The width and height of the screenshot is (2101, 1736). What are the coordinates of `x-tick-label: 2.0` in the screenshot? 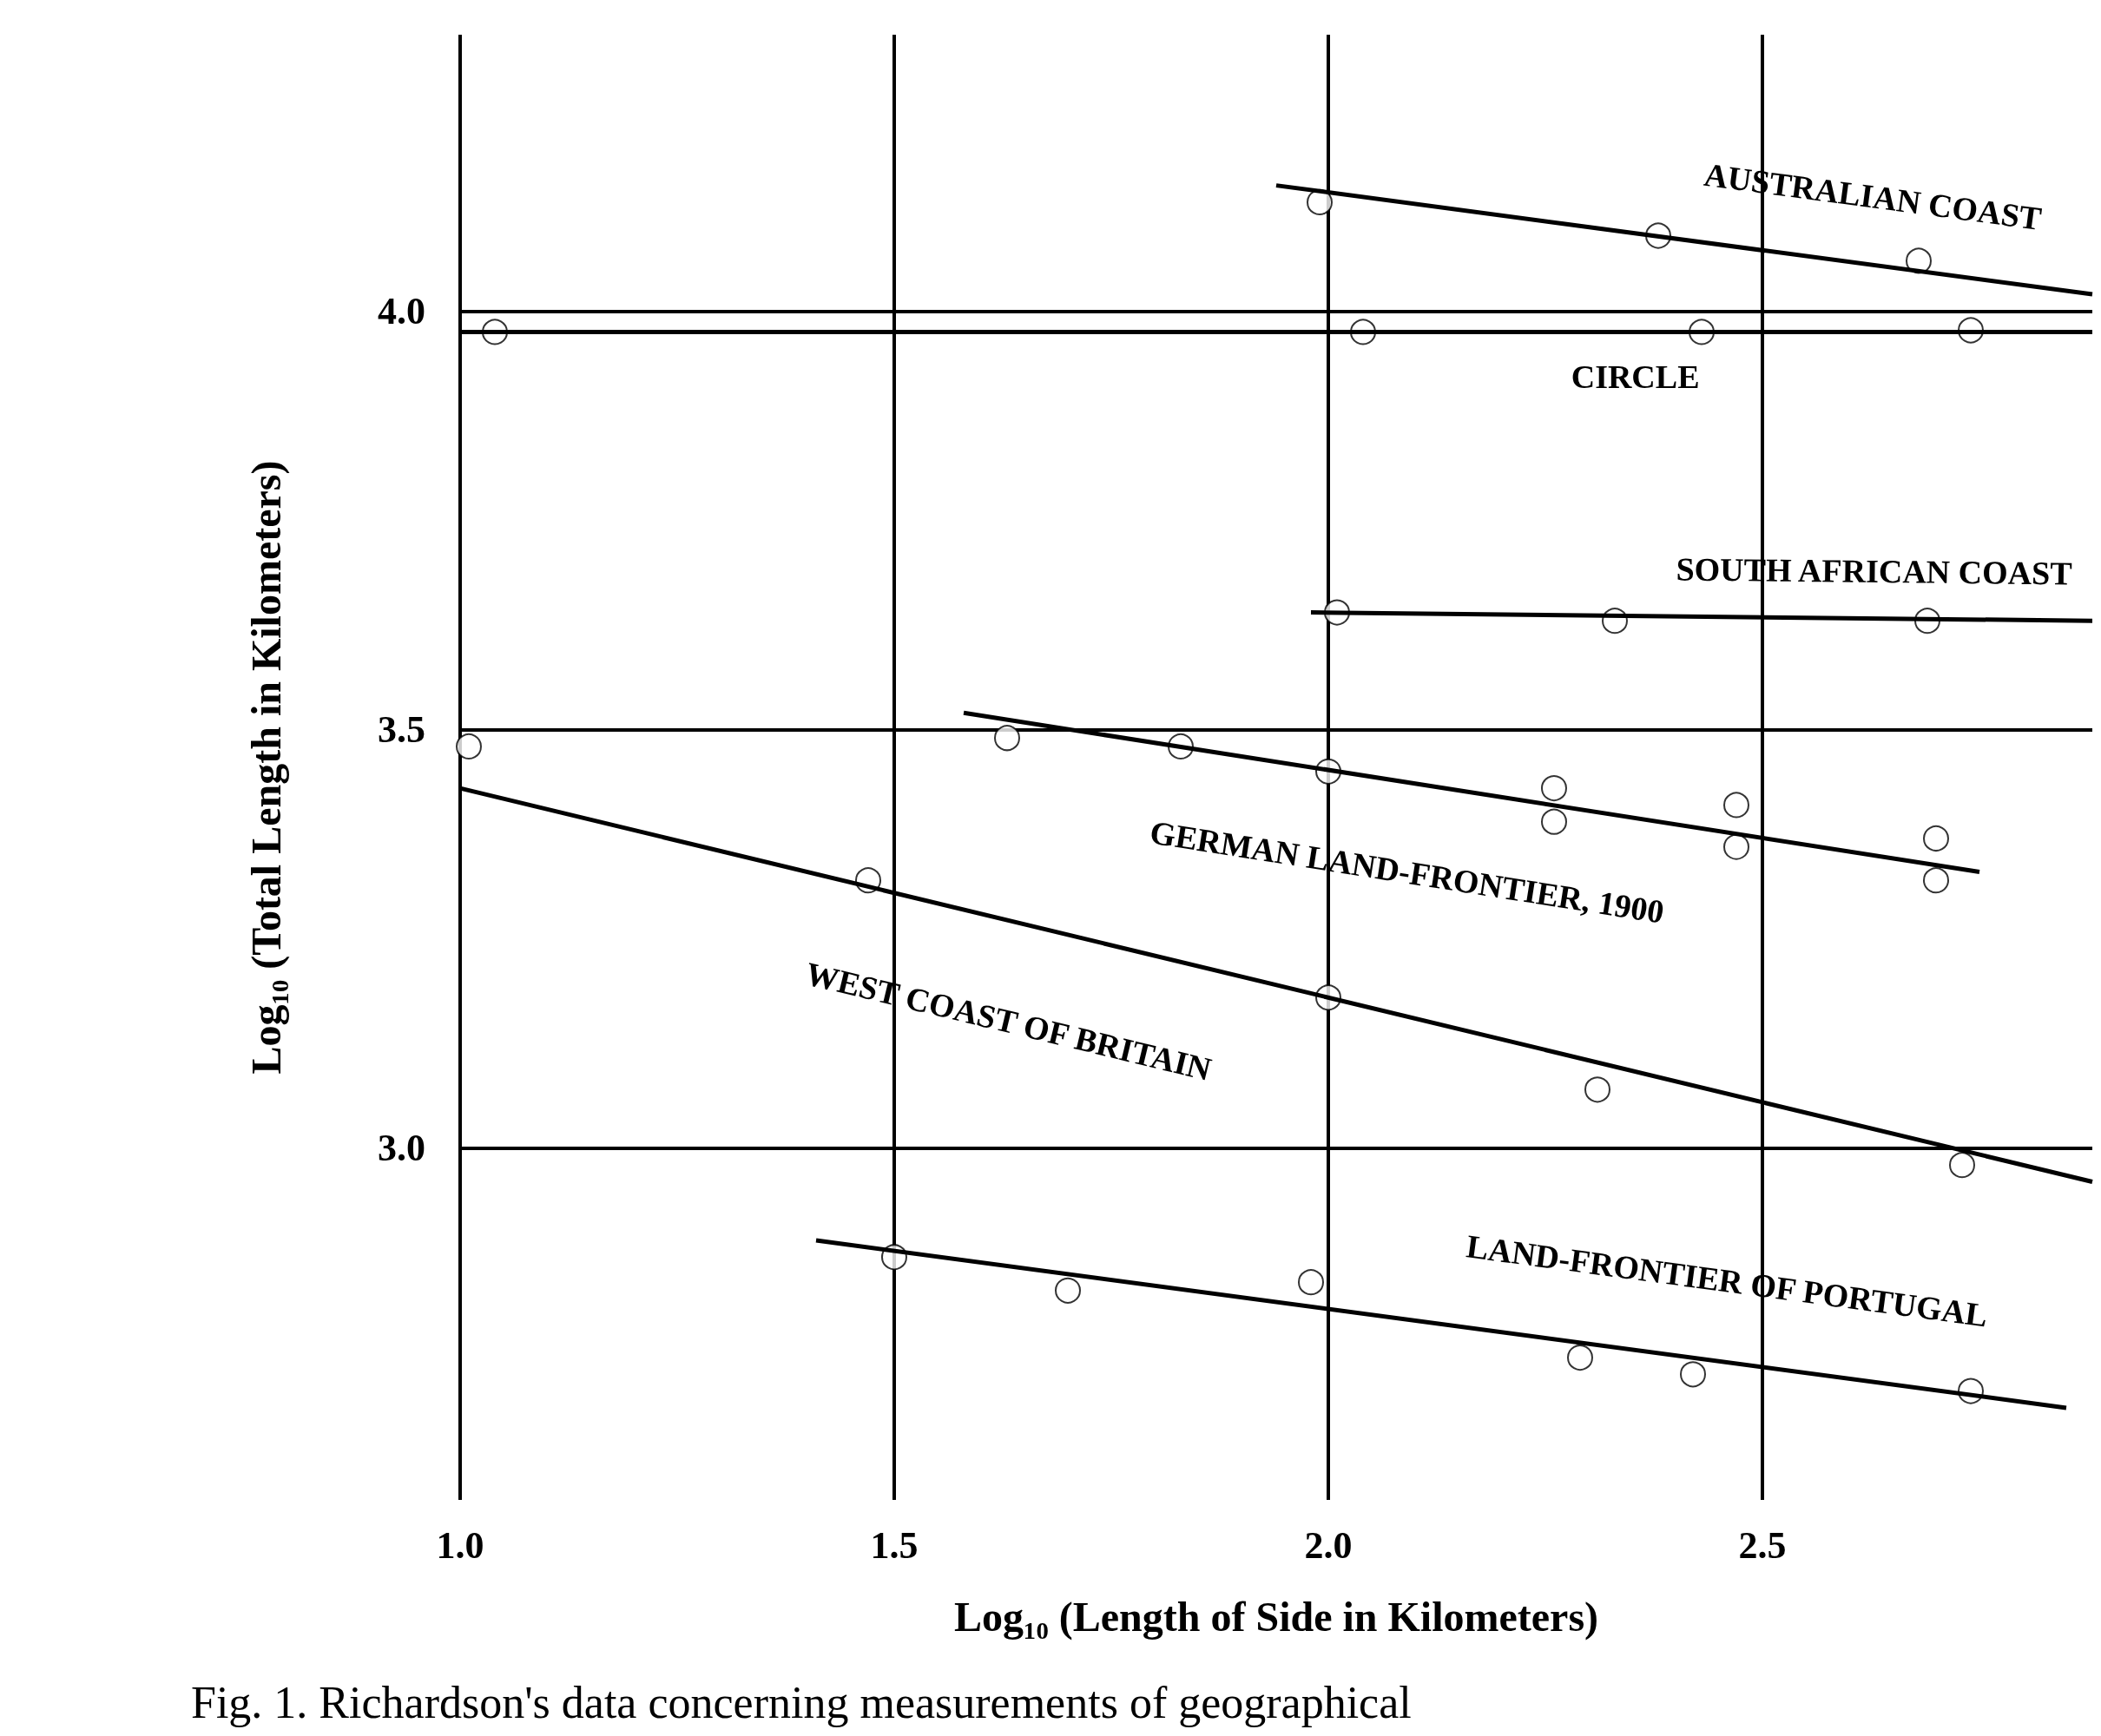 It's located at (1329, 1545).